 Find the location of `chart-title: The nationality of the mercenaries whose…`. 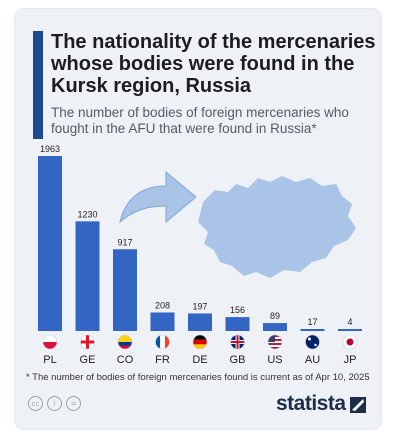

chart-title: The nationality of the mercenaries whose… is located at coordinates (213, 64).